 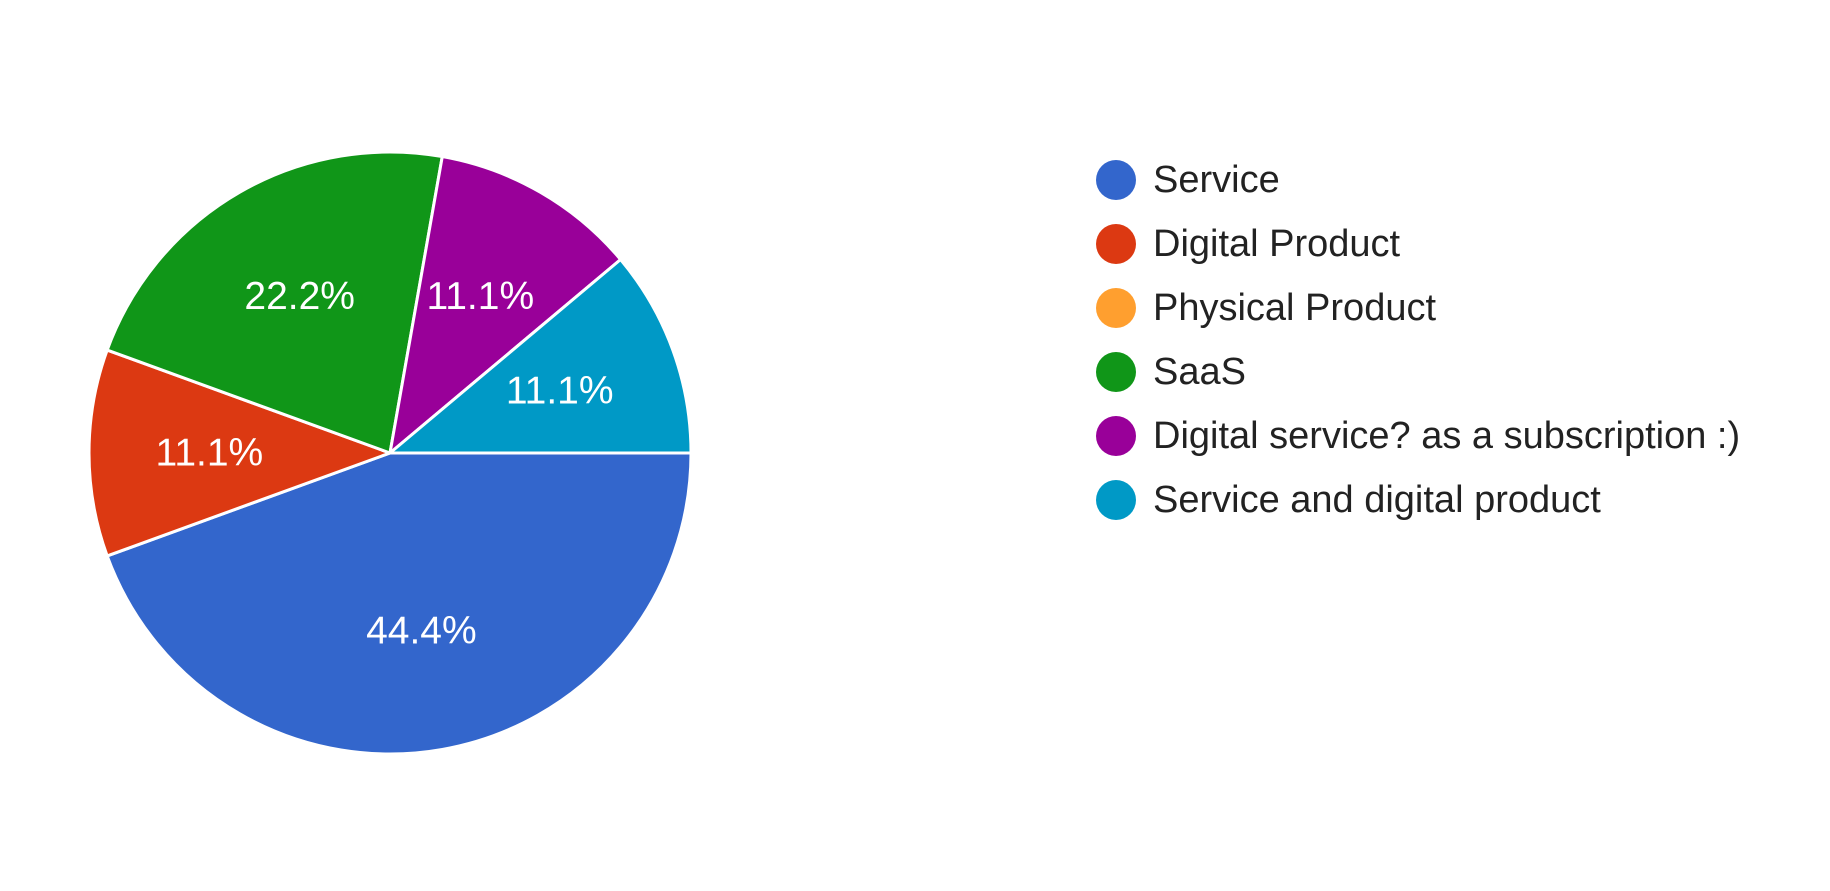 I want to click on slice-label-digital-product: 11.1%, so click(x=210, y=453).